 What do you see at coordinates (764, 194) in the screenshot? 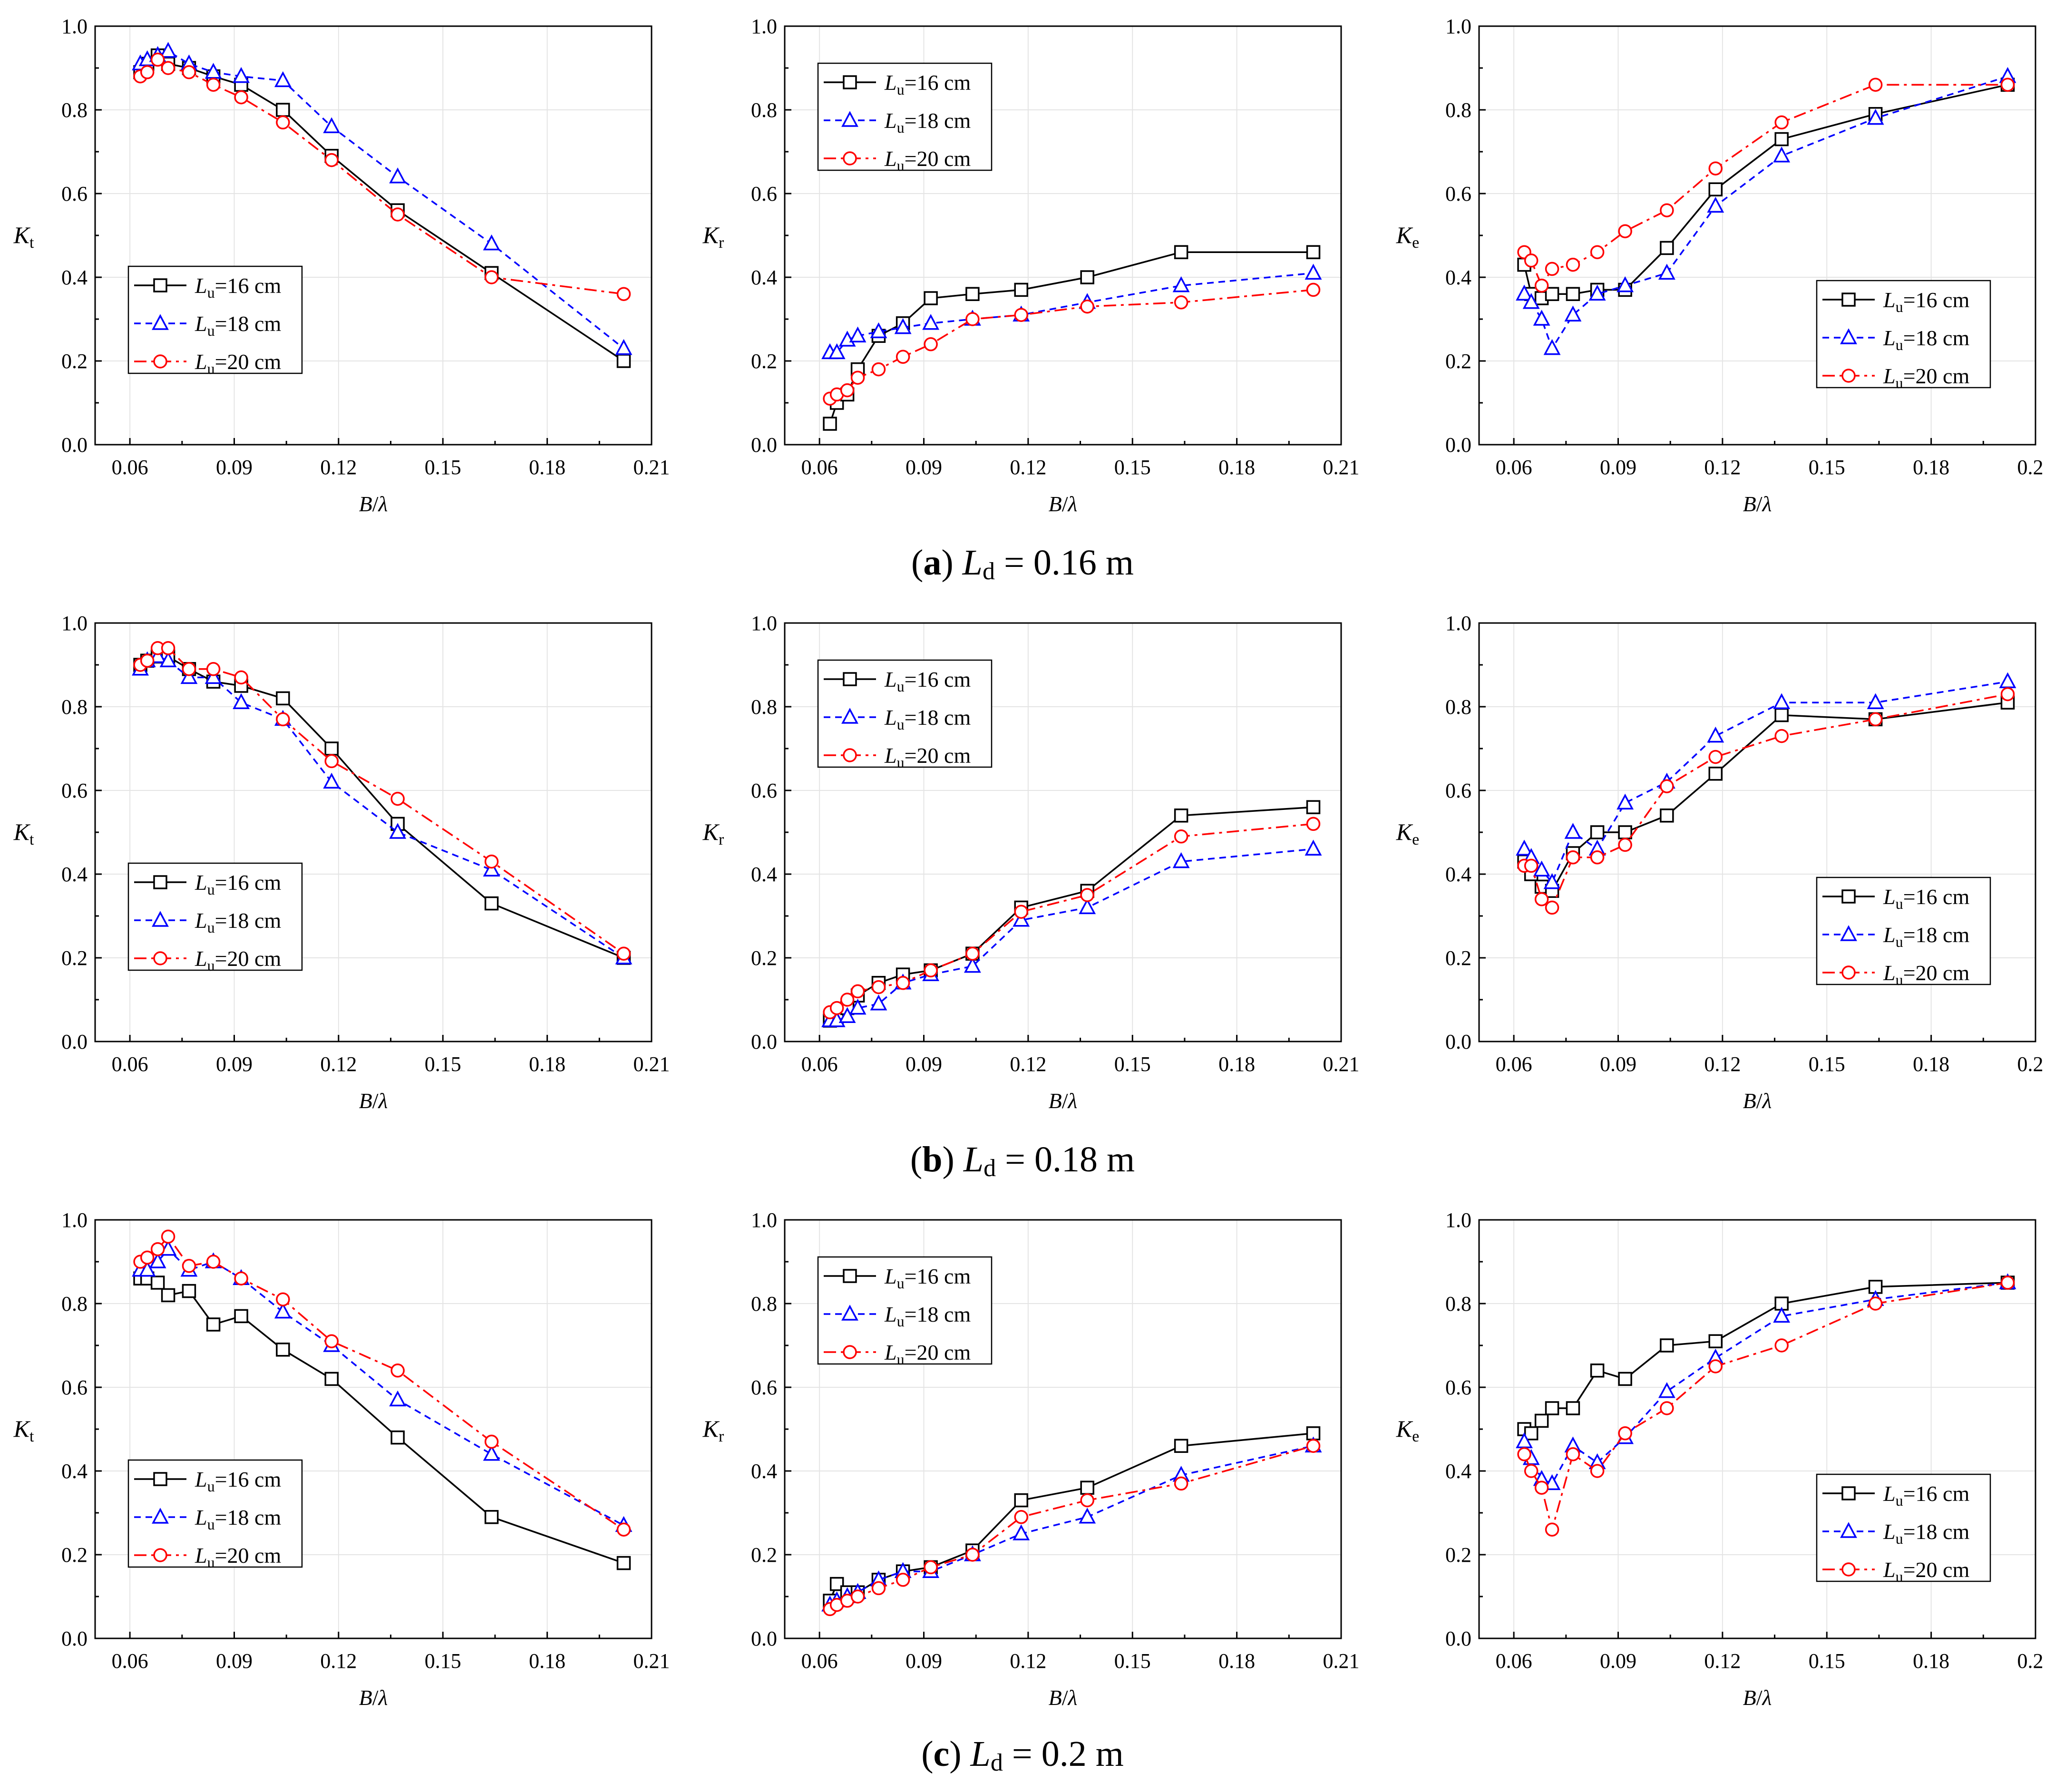
I see `y-tick-label: 0.6` at bounding box center [764, 194].